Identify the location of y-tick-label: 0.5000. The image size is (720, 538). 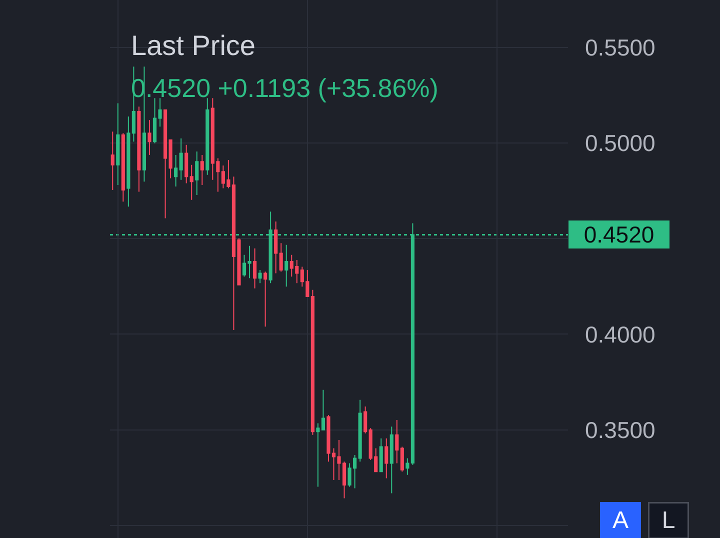
(620, 143).